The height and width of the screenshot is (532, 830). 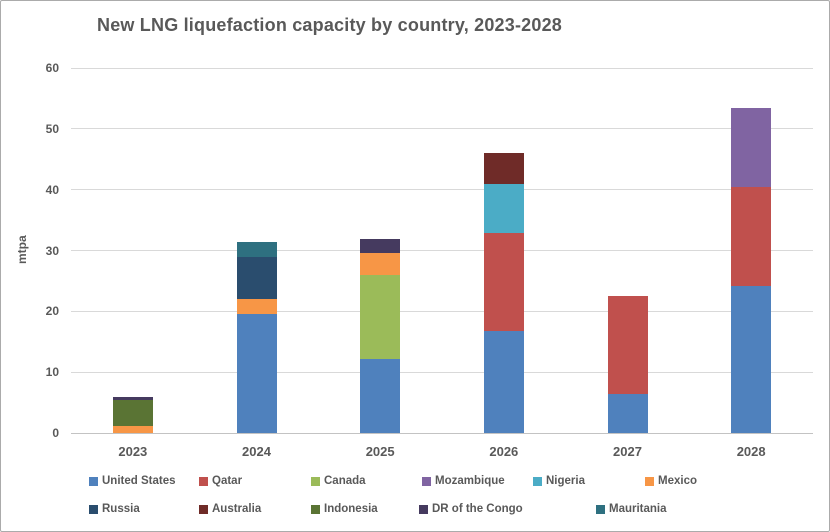 What do you see at coordinates (442, 433) in the screenshot?
I see `x-axis-line` at bounding box center [442, 433].